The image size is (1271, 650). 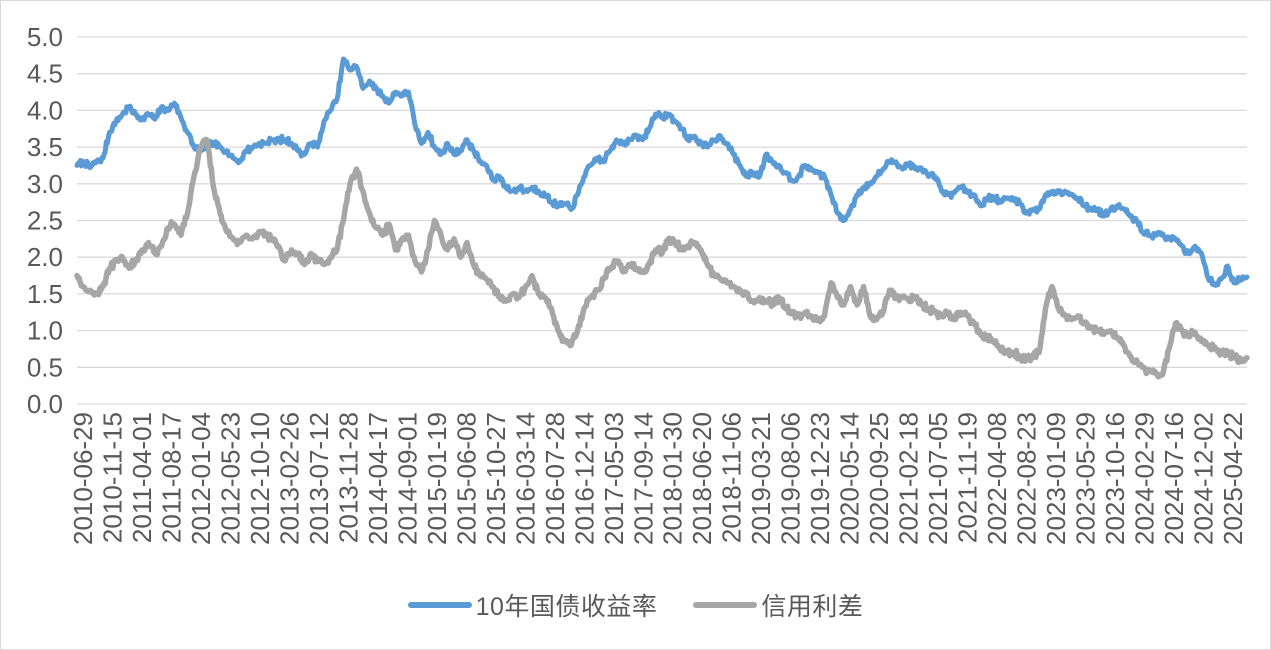 I want to click on x-axis-tick-label: 2021-02-18, so click(x=909, y=478).